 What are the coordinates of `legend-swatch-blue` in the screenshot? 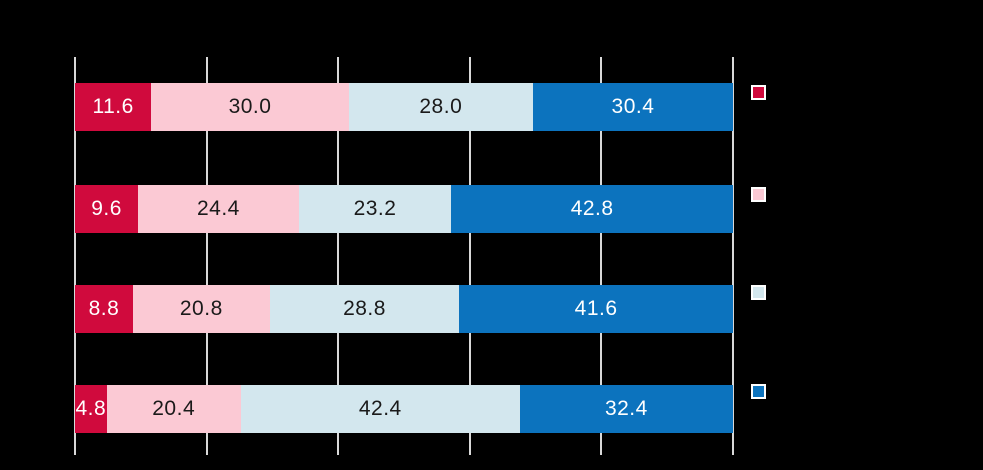 It's located at (758, 391).